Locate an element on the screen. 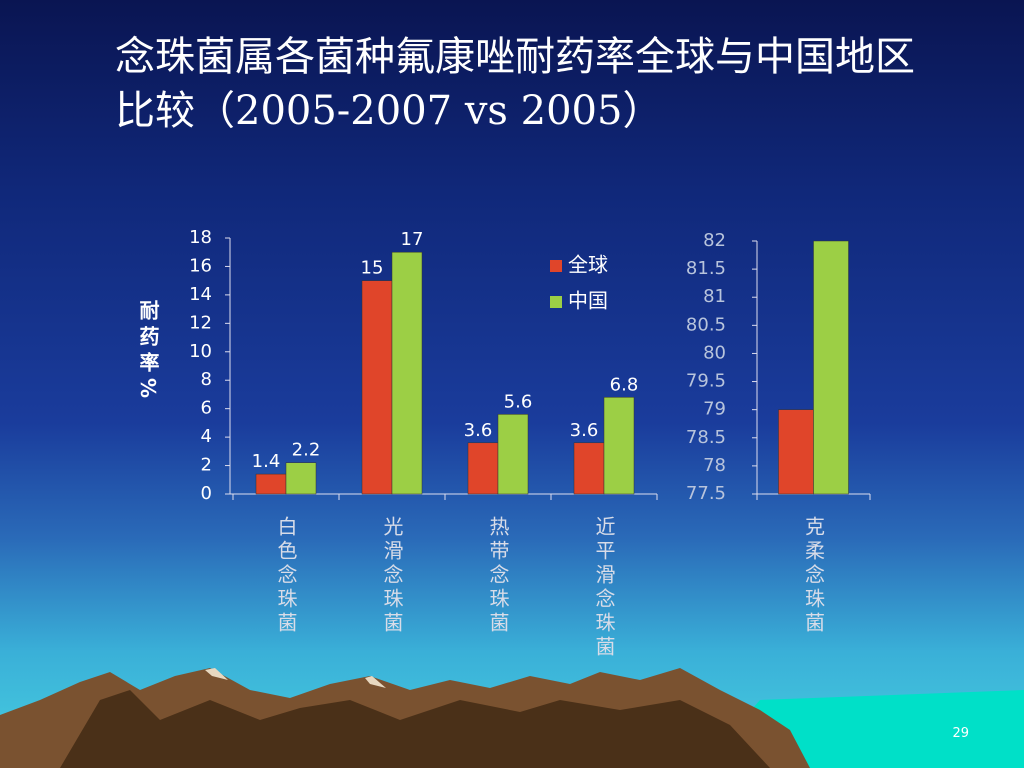 The image size is (1024, 768). x-tick-label: 热带念珠菌 is located at coordinates (498, 576).